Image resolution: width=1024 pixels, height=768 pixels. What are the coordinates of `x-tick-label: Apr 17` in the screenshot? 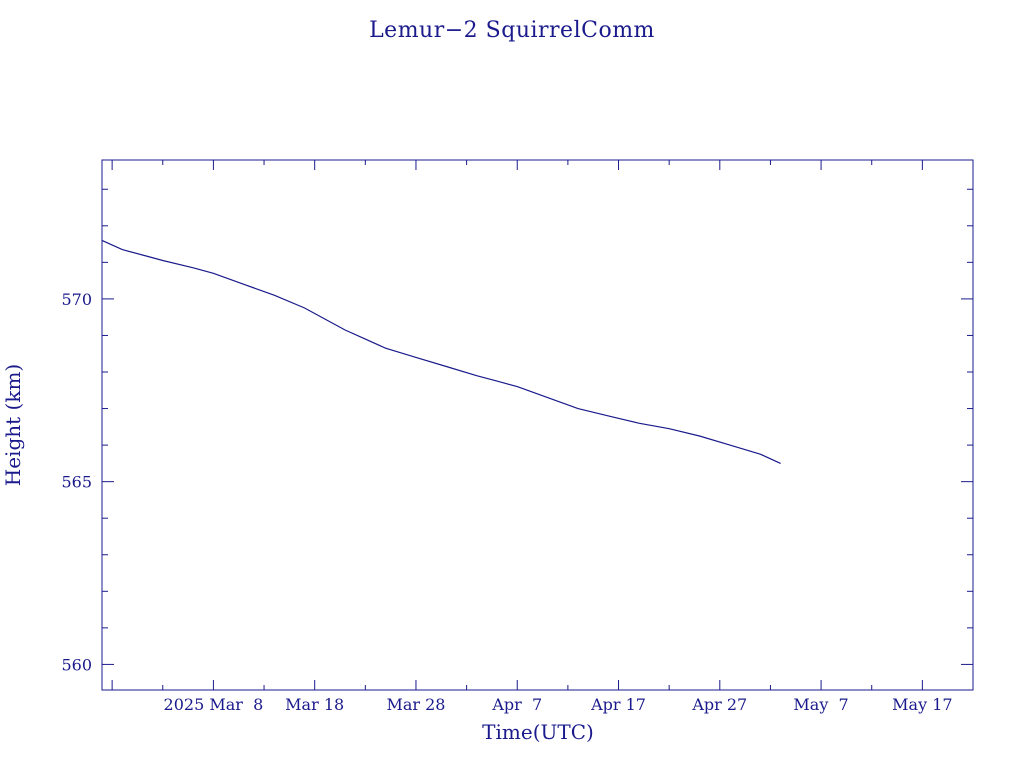 It's located at (618, 704).